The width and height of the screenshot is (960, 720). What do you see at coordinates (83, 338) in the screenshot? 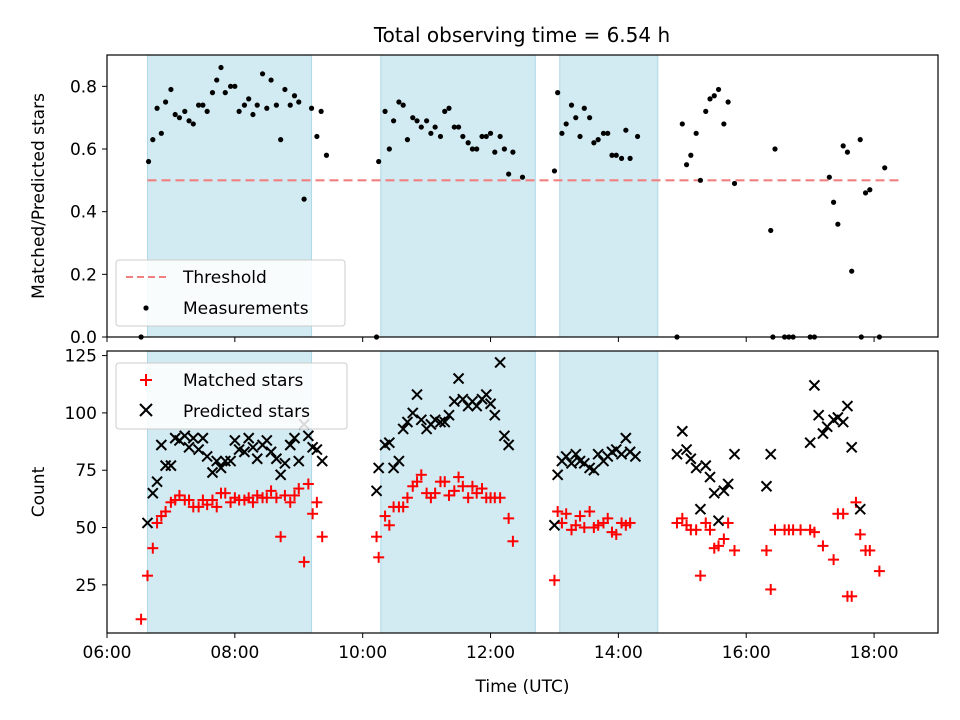
I see `top-ytick-label: 0.0` at bounding box center [83, 338].